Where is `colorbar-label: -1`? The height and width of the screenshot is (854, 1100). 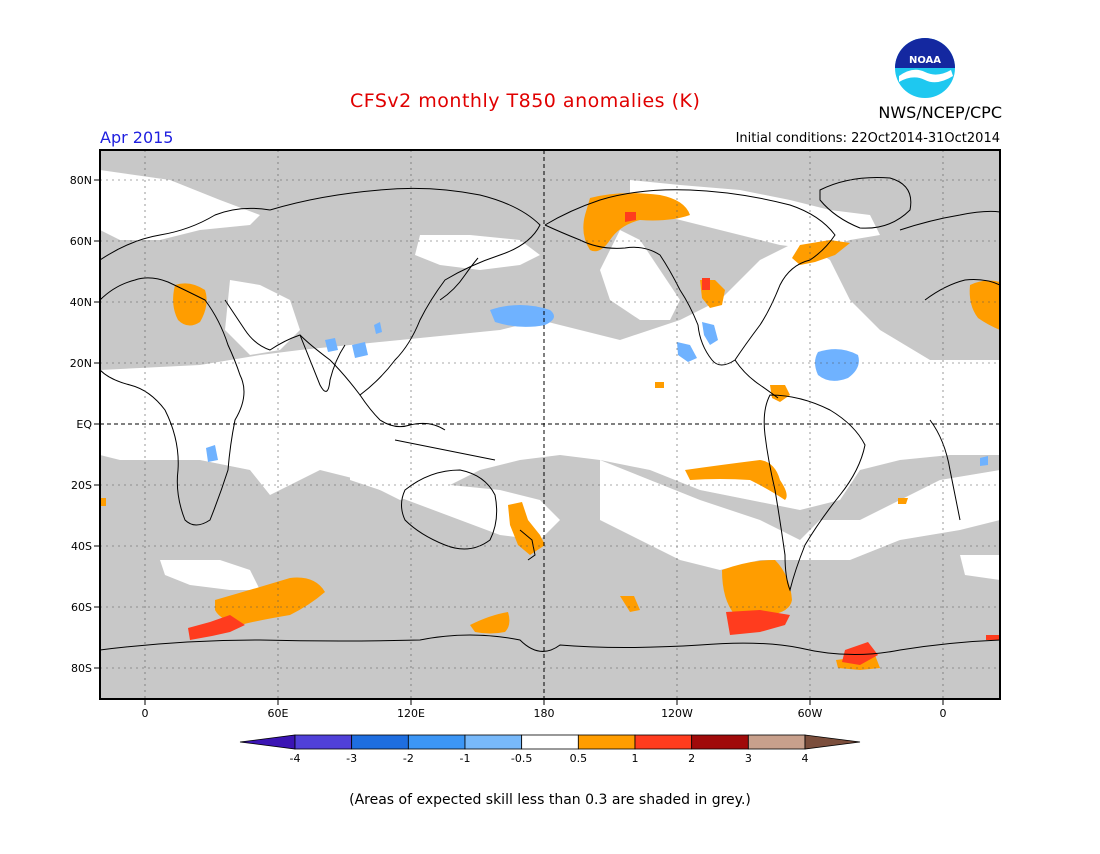 colorbar-label: -1 is located at coordinates (465, 758).